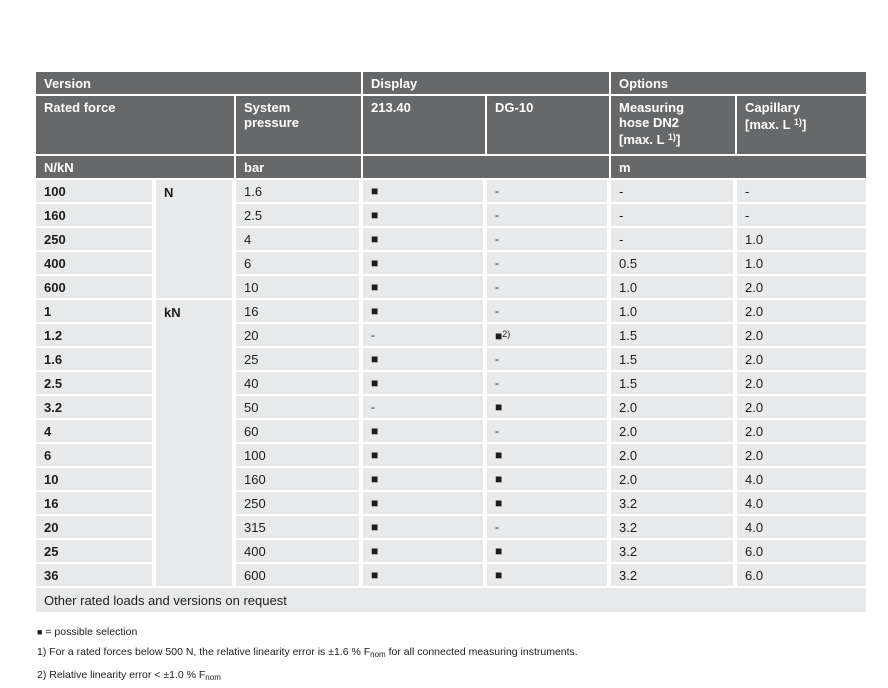 This screenshot has height=688, width=888. I want to click on rated-force-cell: 36, so click(96, 576).